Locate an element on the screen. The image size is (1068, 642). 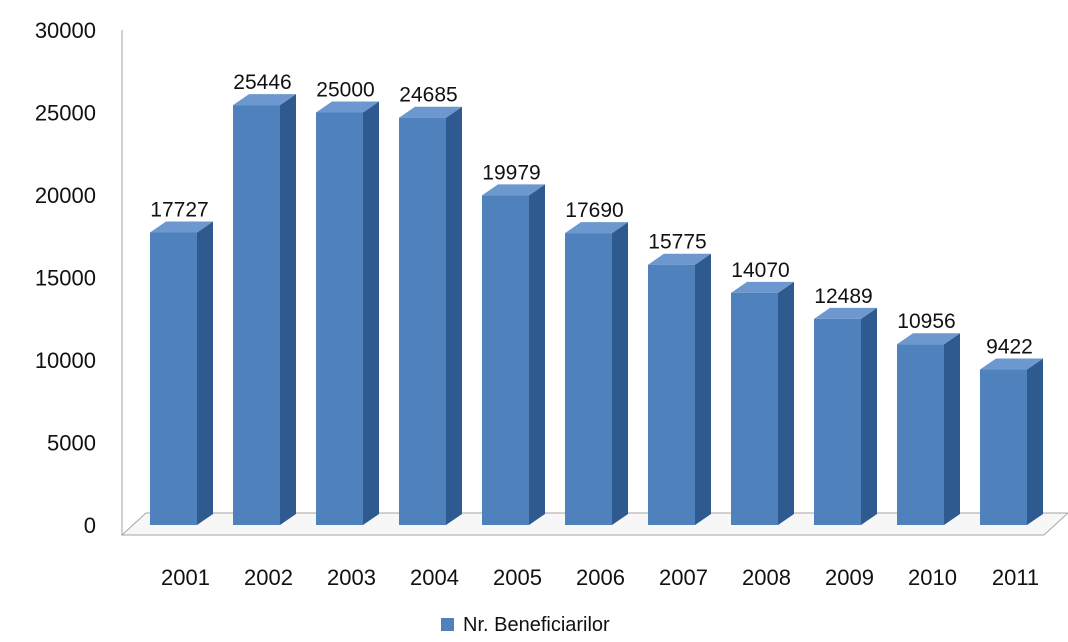
y-tick-label: 30000 is located at coordinates (65, 30).